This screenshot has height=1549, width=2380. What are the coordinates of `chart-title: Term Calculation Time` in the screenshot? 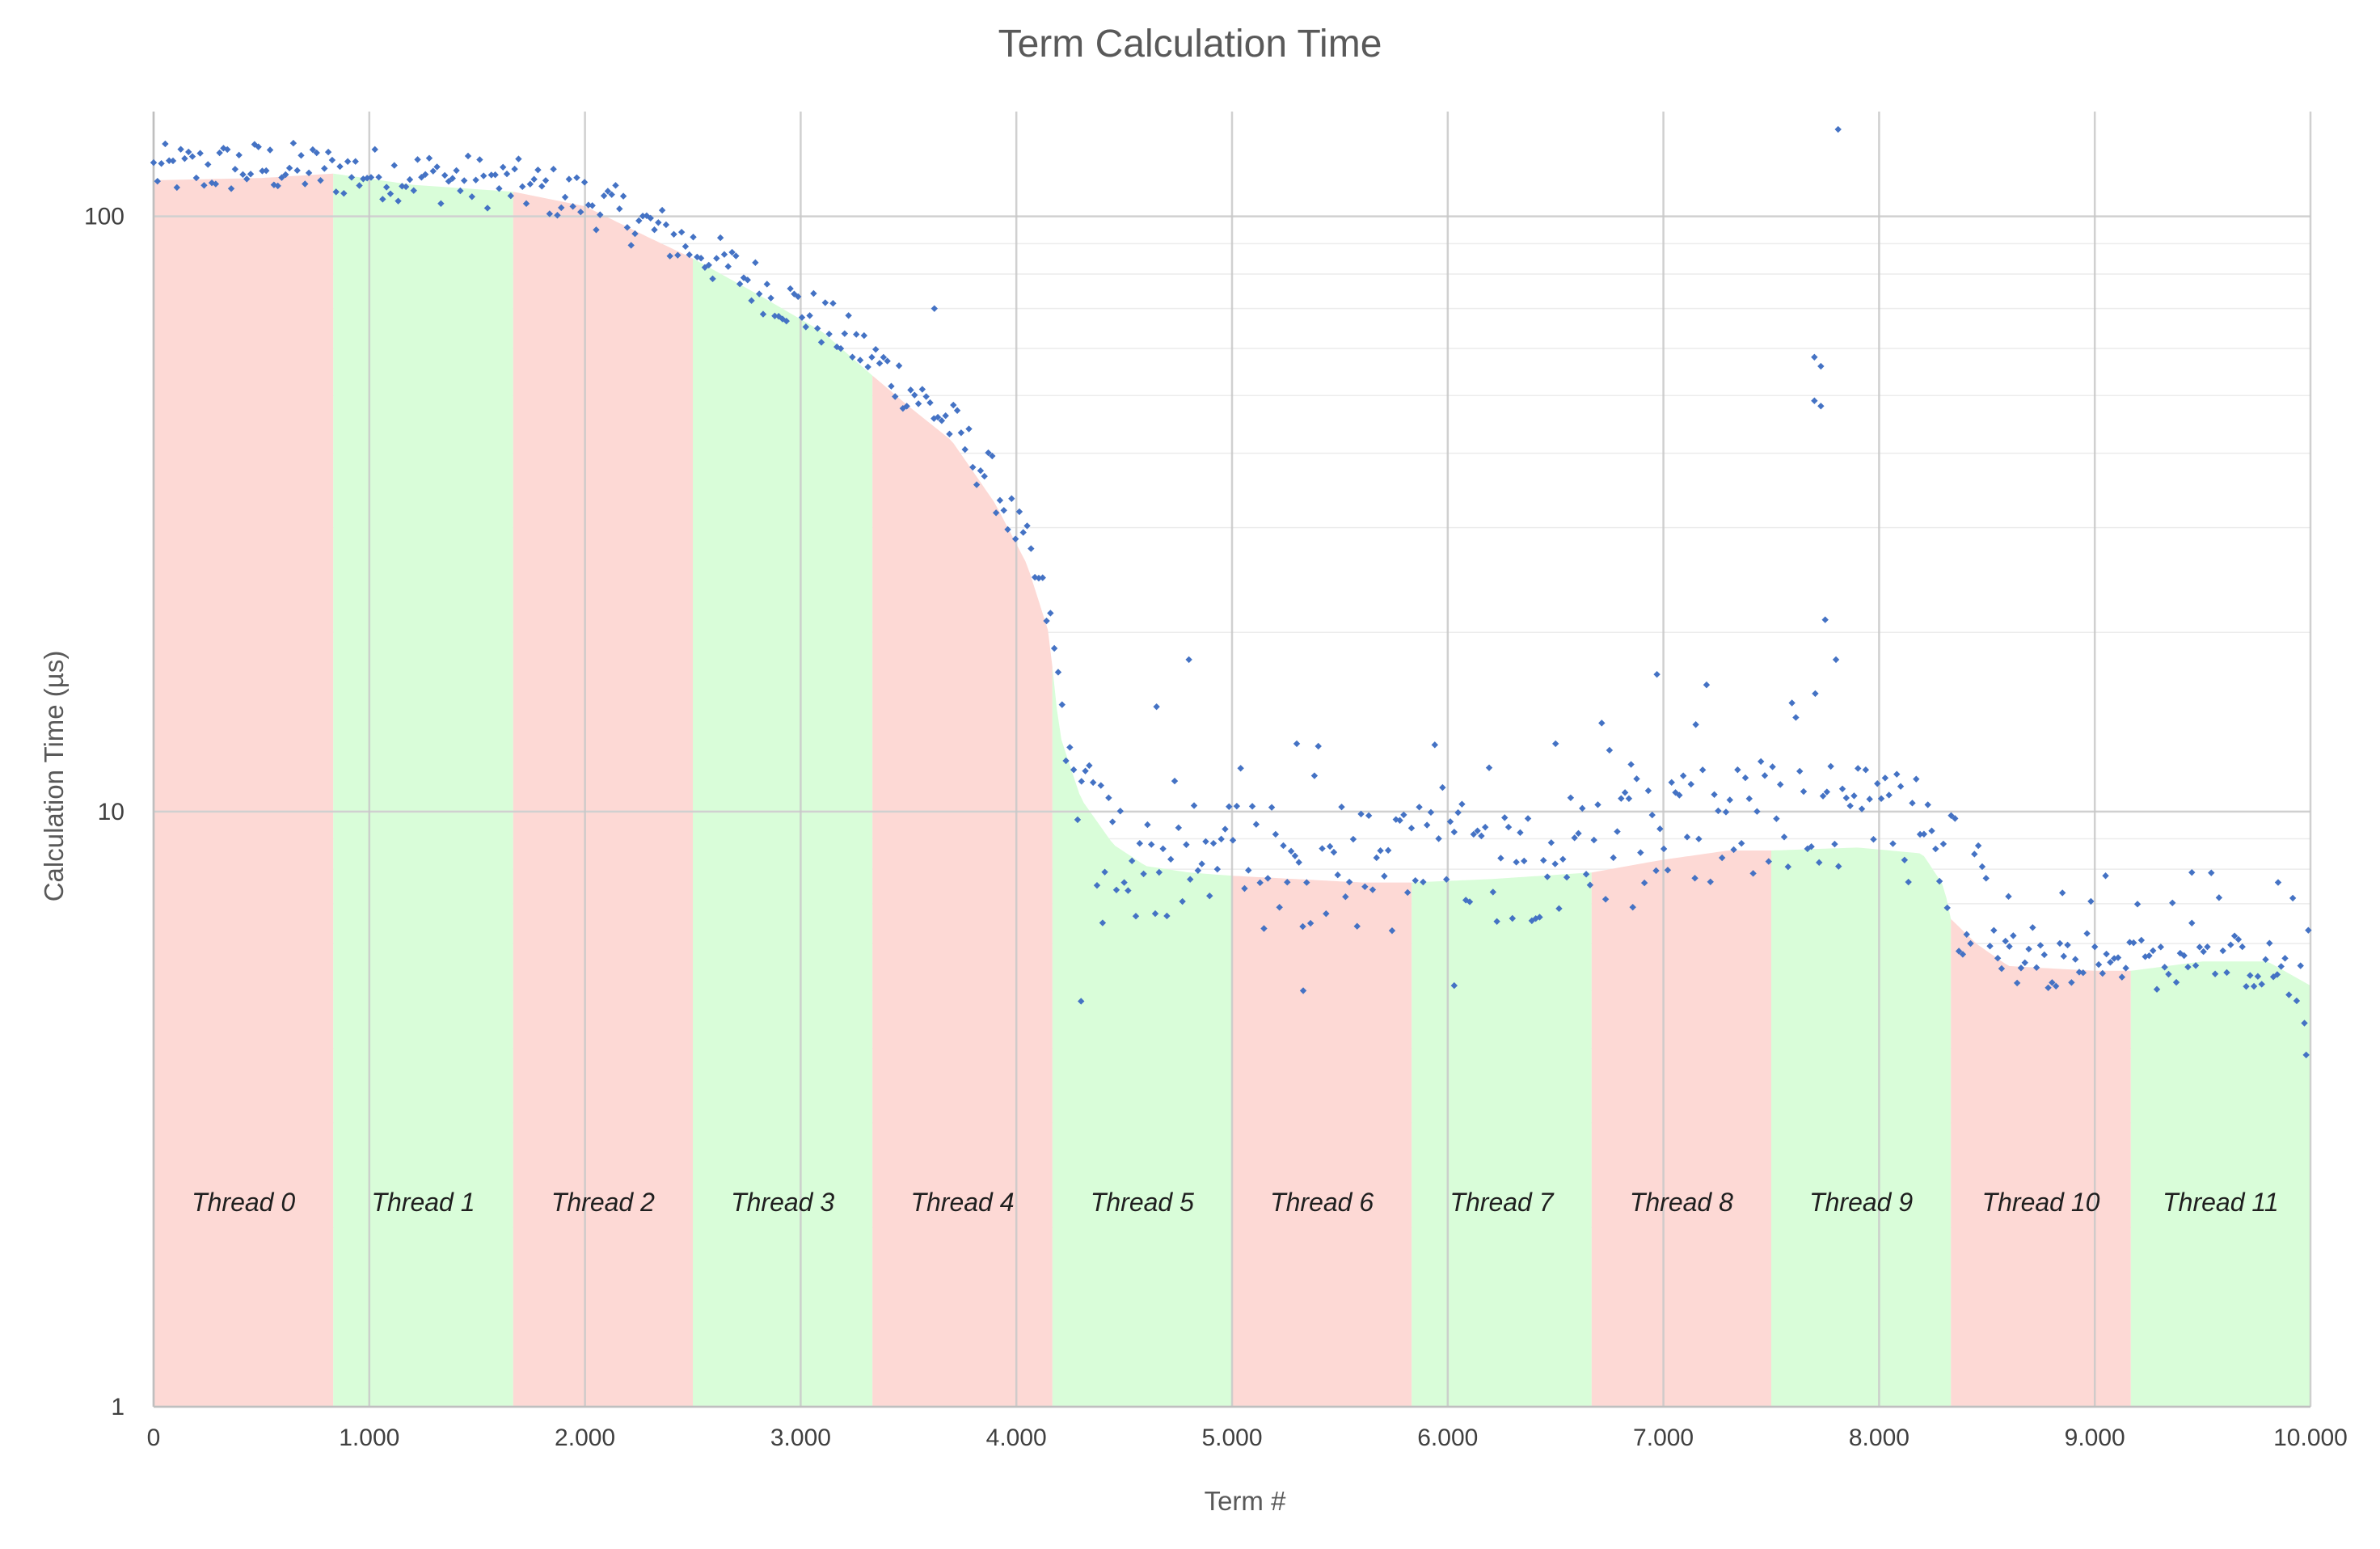 It's located at (1190, 44).